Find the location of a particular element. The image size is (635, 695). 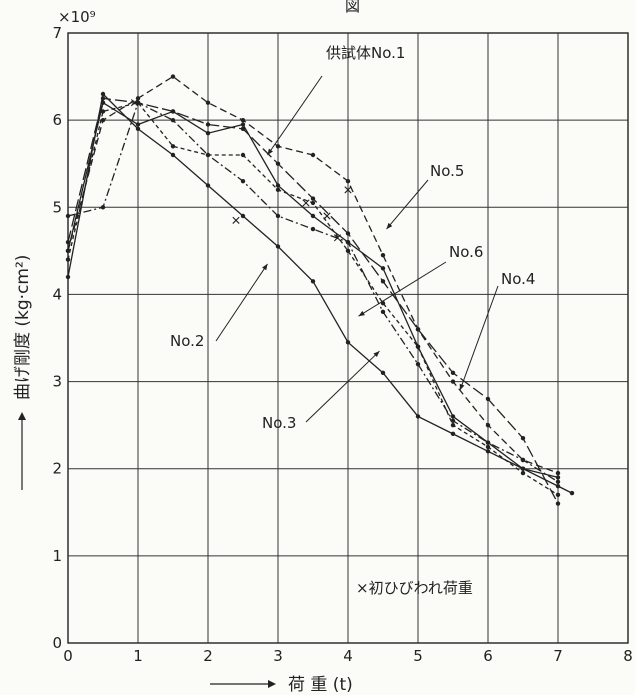

annotation-label: No.6 is located at coordinates (466, 252).